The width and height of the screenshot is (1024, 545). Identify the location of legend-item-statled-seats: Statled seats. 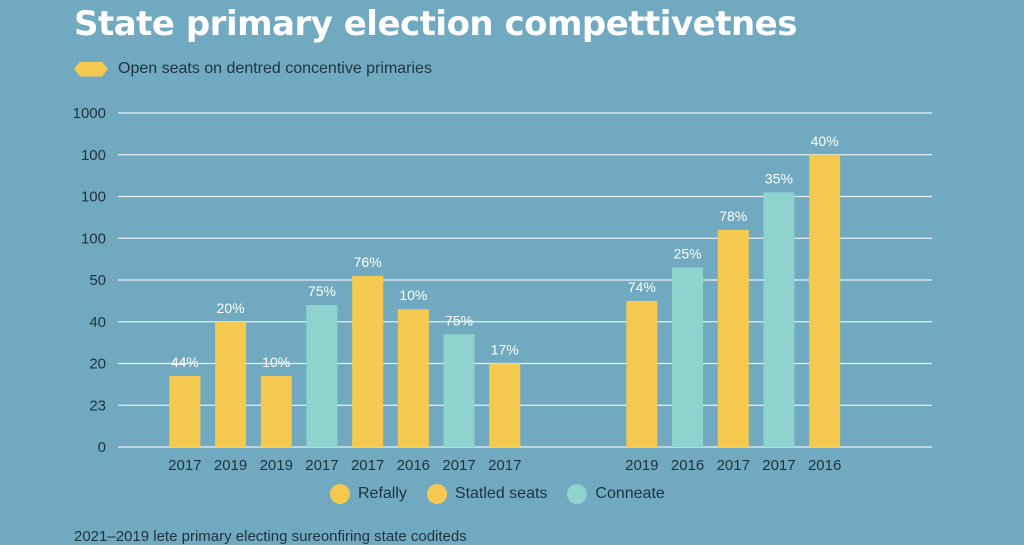
(487, 494).